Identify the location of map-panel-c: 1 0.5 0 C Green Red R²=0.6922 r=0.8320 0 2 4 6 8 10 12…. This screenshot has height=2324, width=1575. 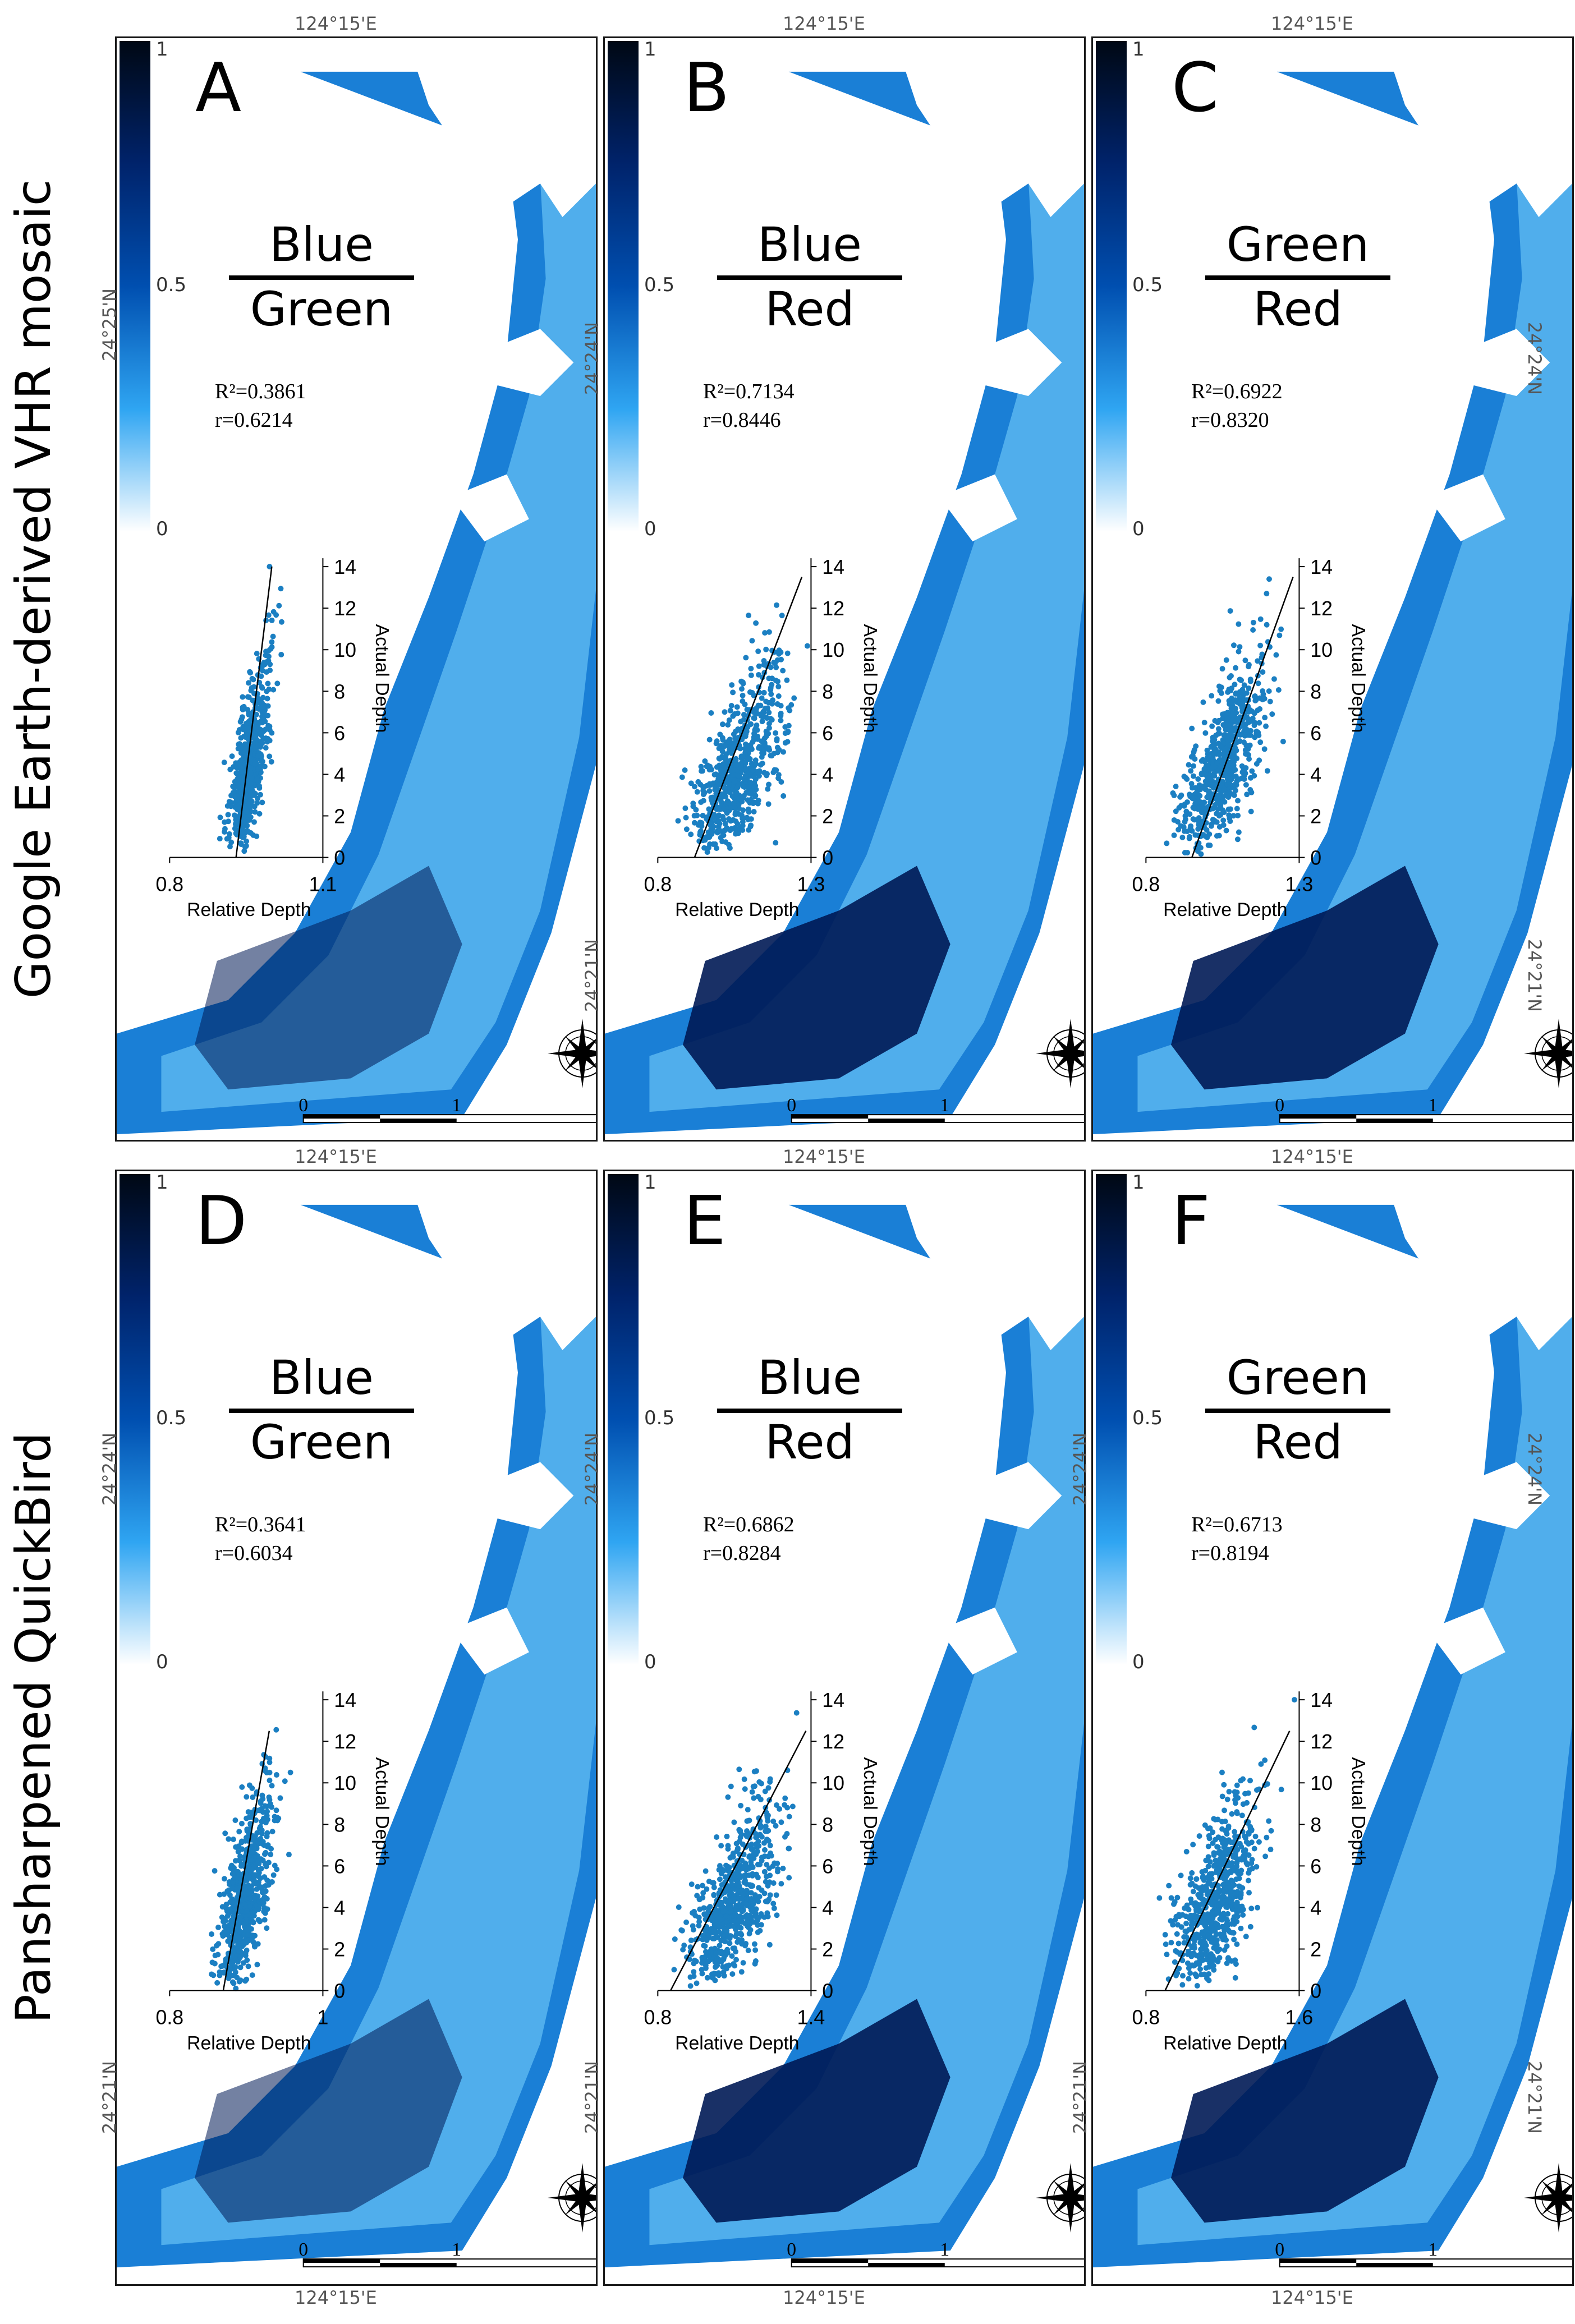
(1332, 589).